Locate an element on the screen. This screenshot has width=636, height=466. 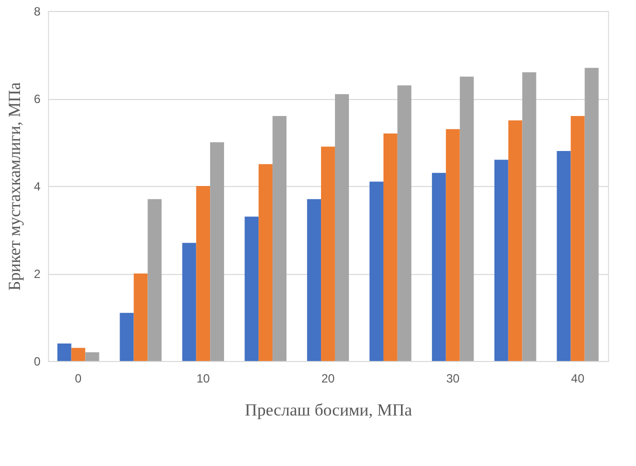
y-tick-label: 6 is located at coordinates (37, 99).